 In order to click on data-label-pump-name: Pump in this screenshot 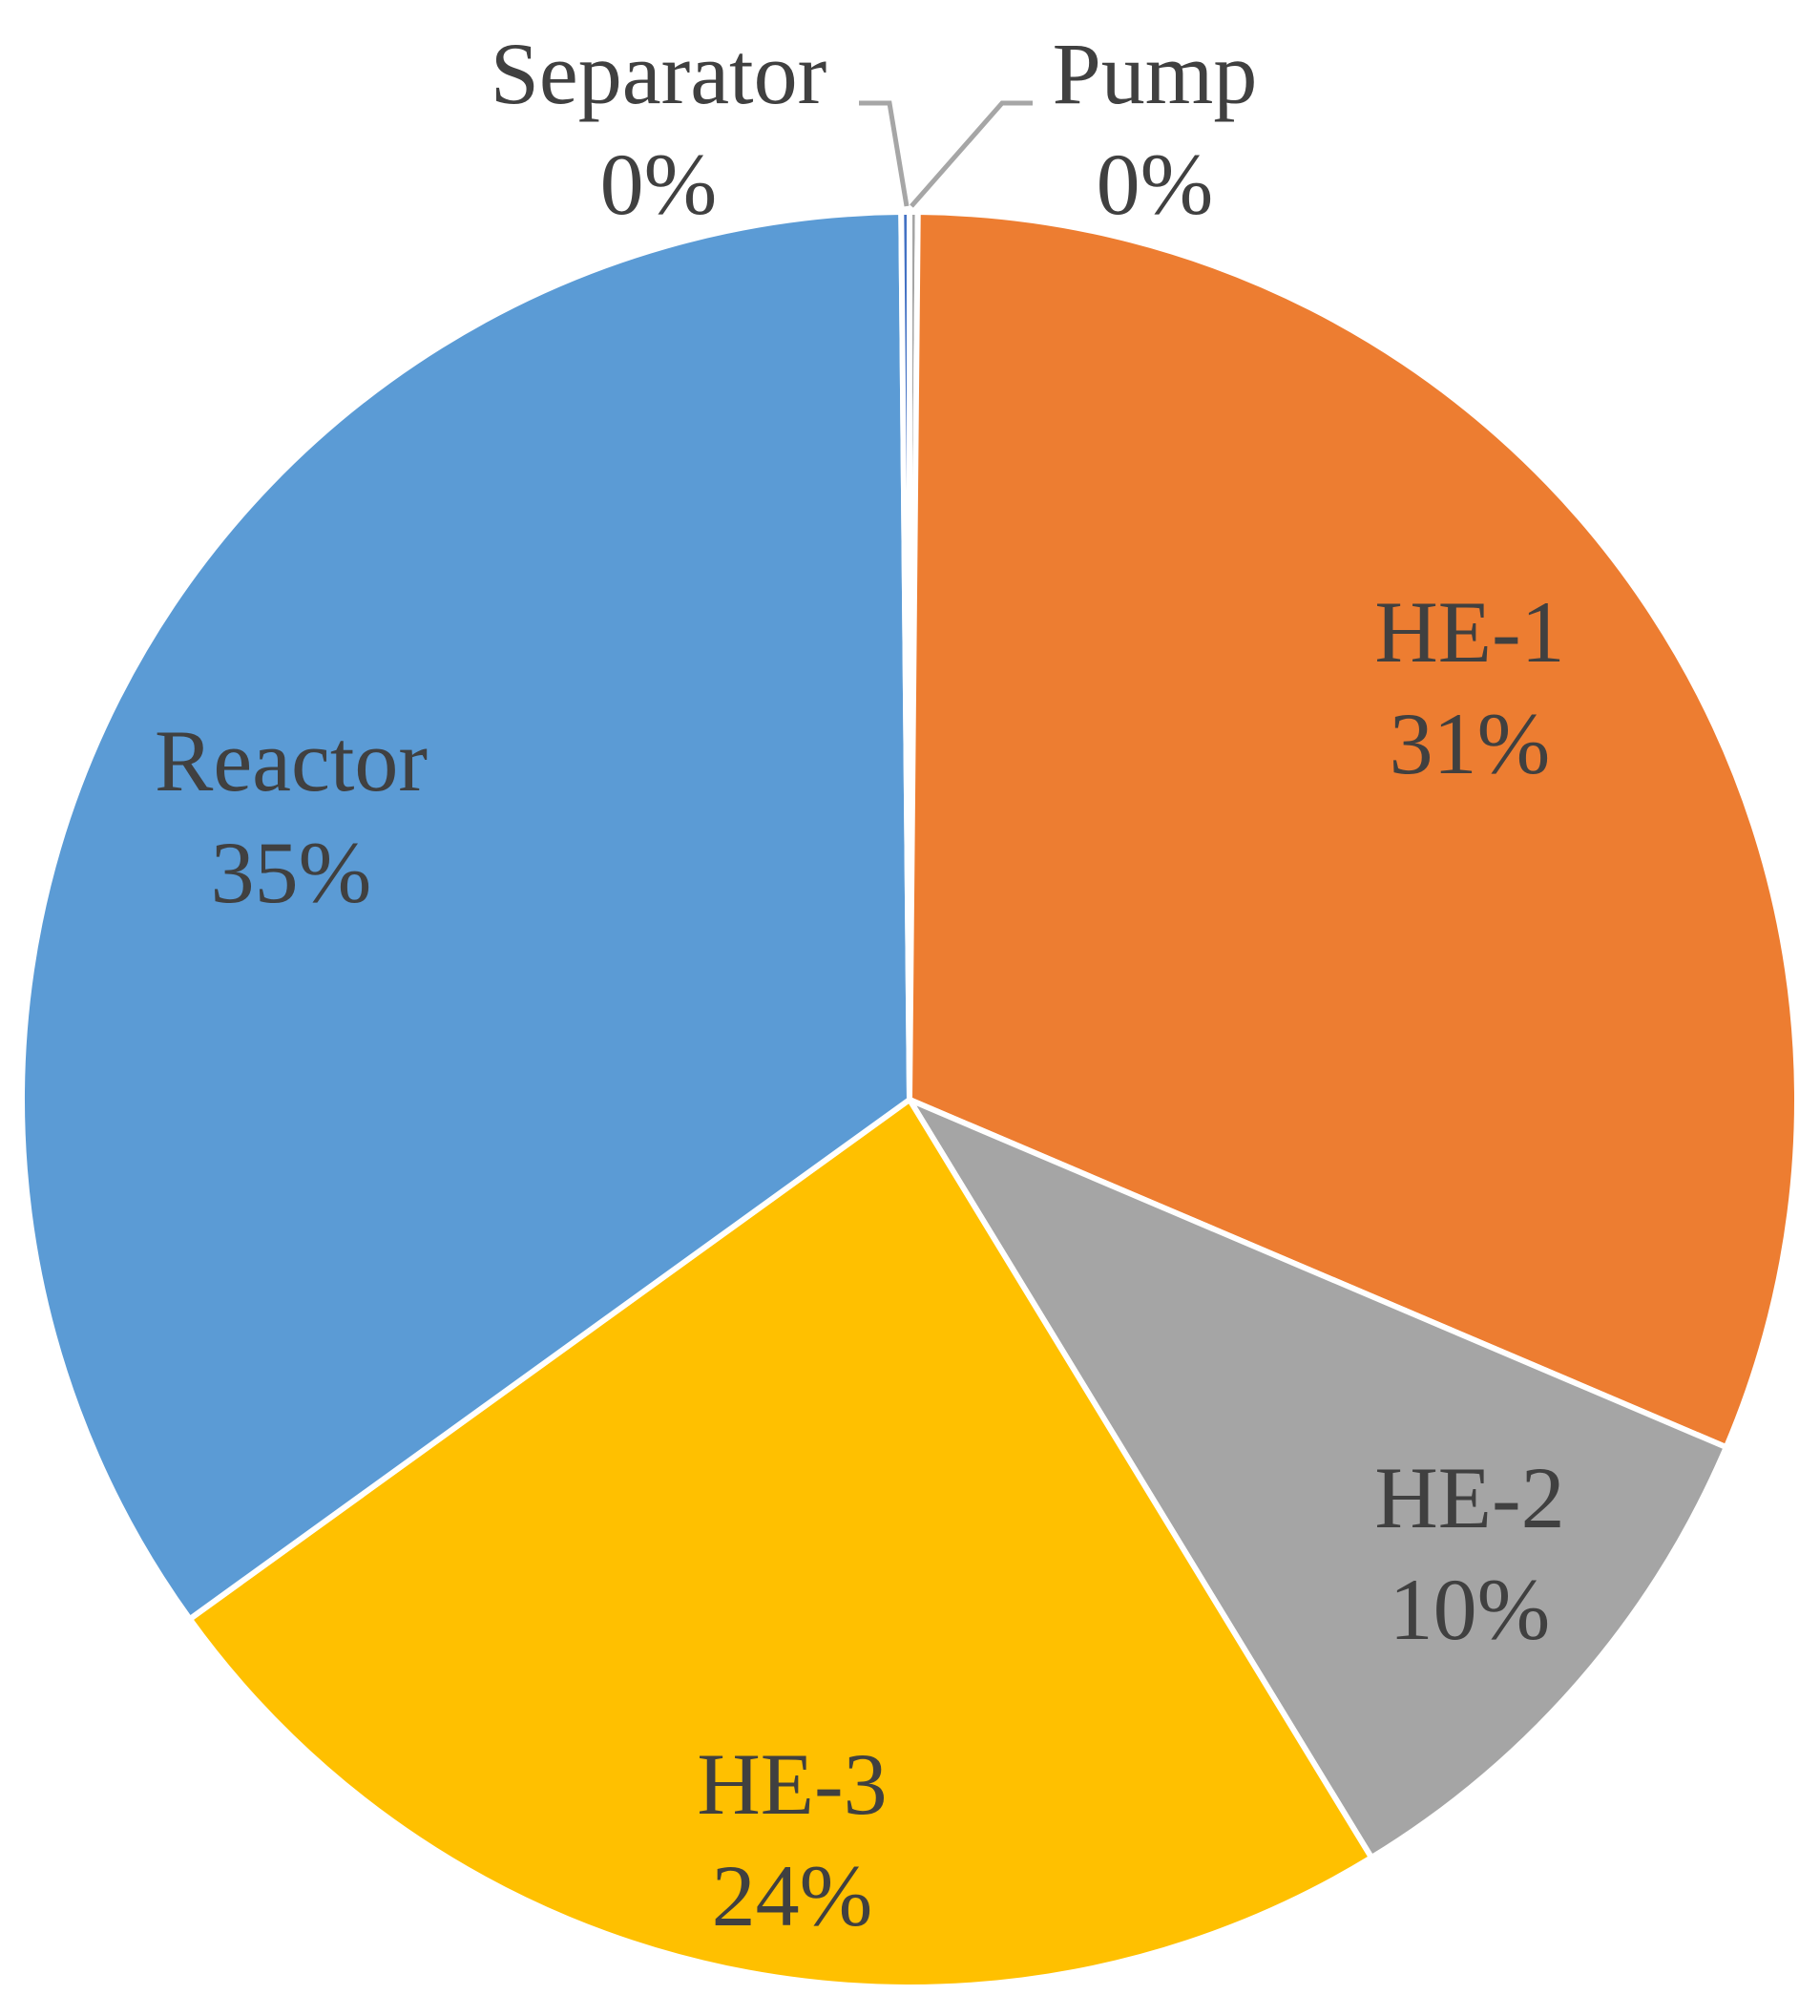, I will do `click(1155, 73)`.